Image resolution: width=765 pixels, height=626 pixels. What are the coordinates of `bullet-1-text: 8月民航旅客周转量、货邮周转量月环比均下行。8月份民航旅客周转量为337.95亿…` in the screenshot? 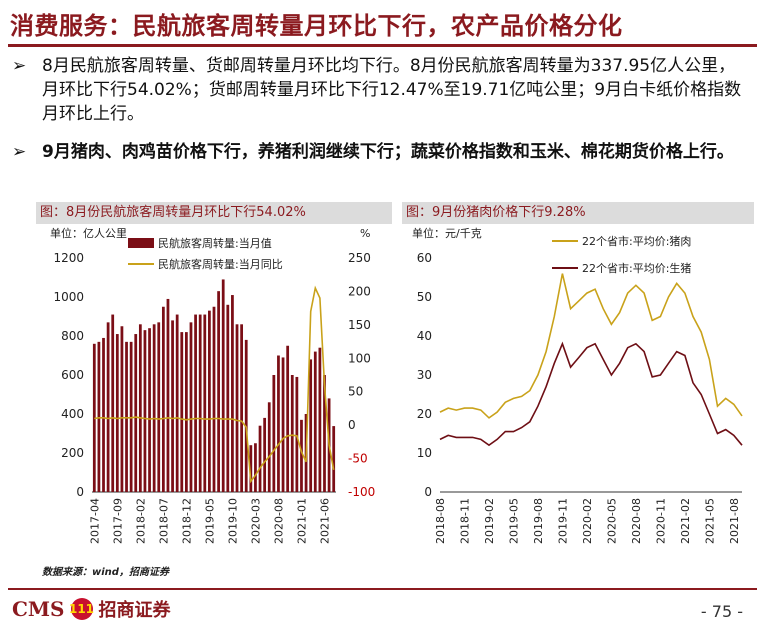 It's located at (392, 90).